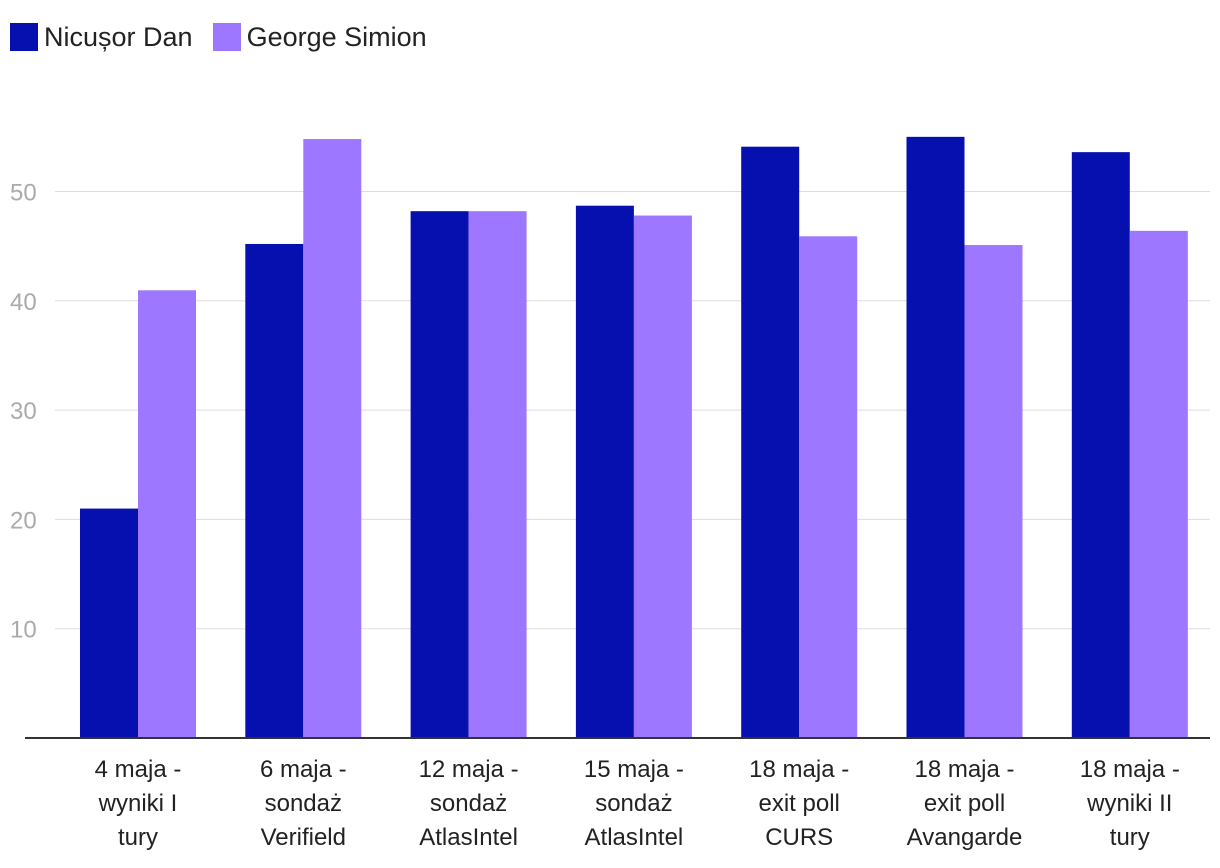 The width and height of the screenshot is (1220, 868). I want to click on y-tick-label: 30, so click(23, 411).